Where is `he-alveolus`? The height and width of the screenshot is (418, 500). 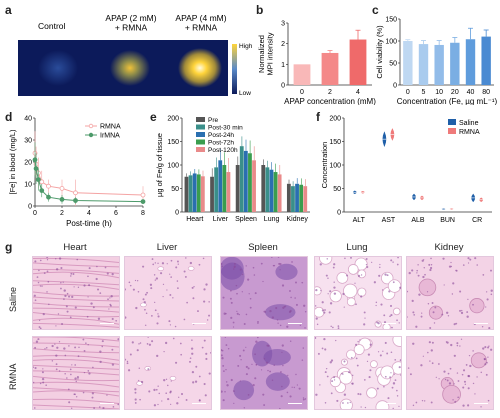 he-alveolus is located at coordinates (346, 403).